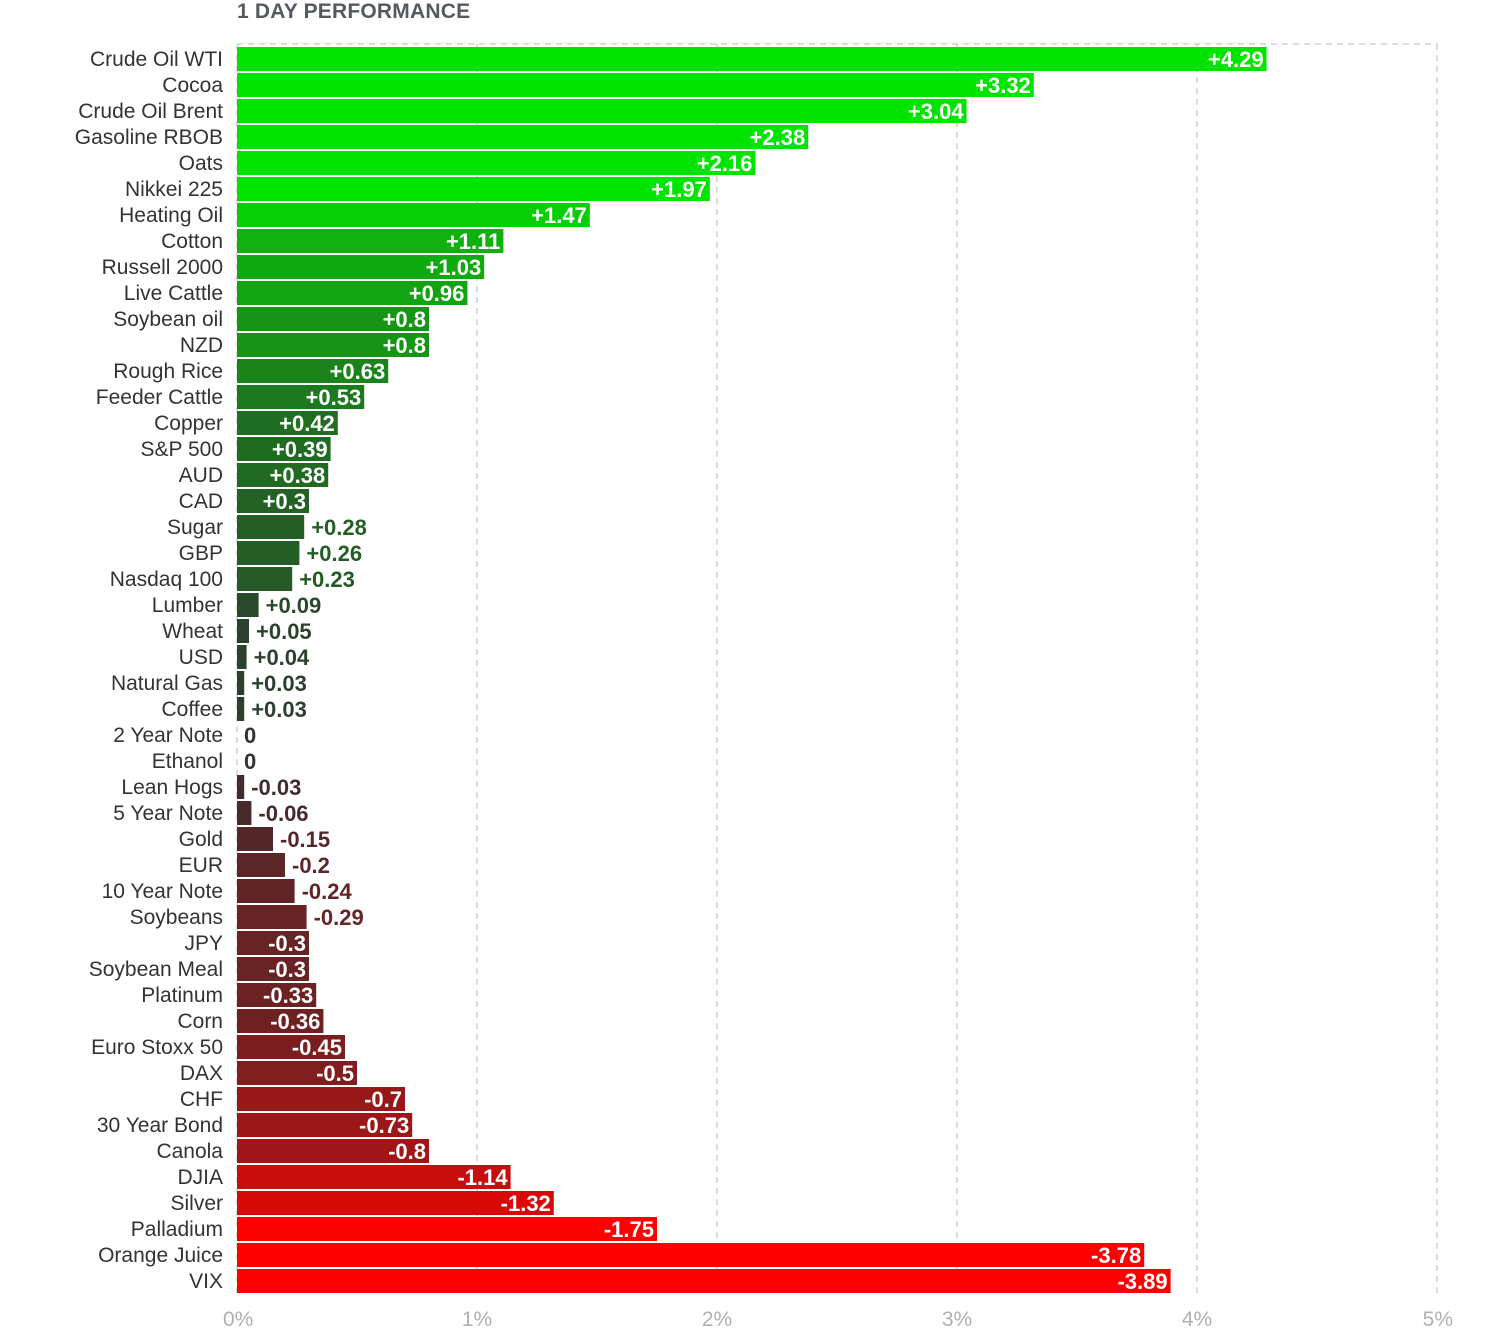 Image resolution: width=1504 pixels, height=1336 pixels. Describe the element at coordinates (454, 267) in the screenshot. I see `value-label: +1.03` at that location.